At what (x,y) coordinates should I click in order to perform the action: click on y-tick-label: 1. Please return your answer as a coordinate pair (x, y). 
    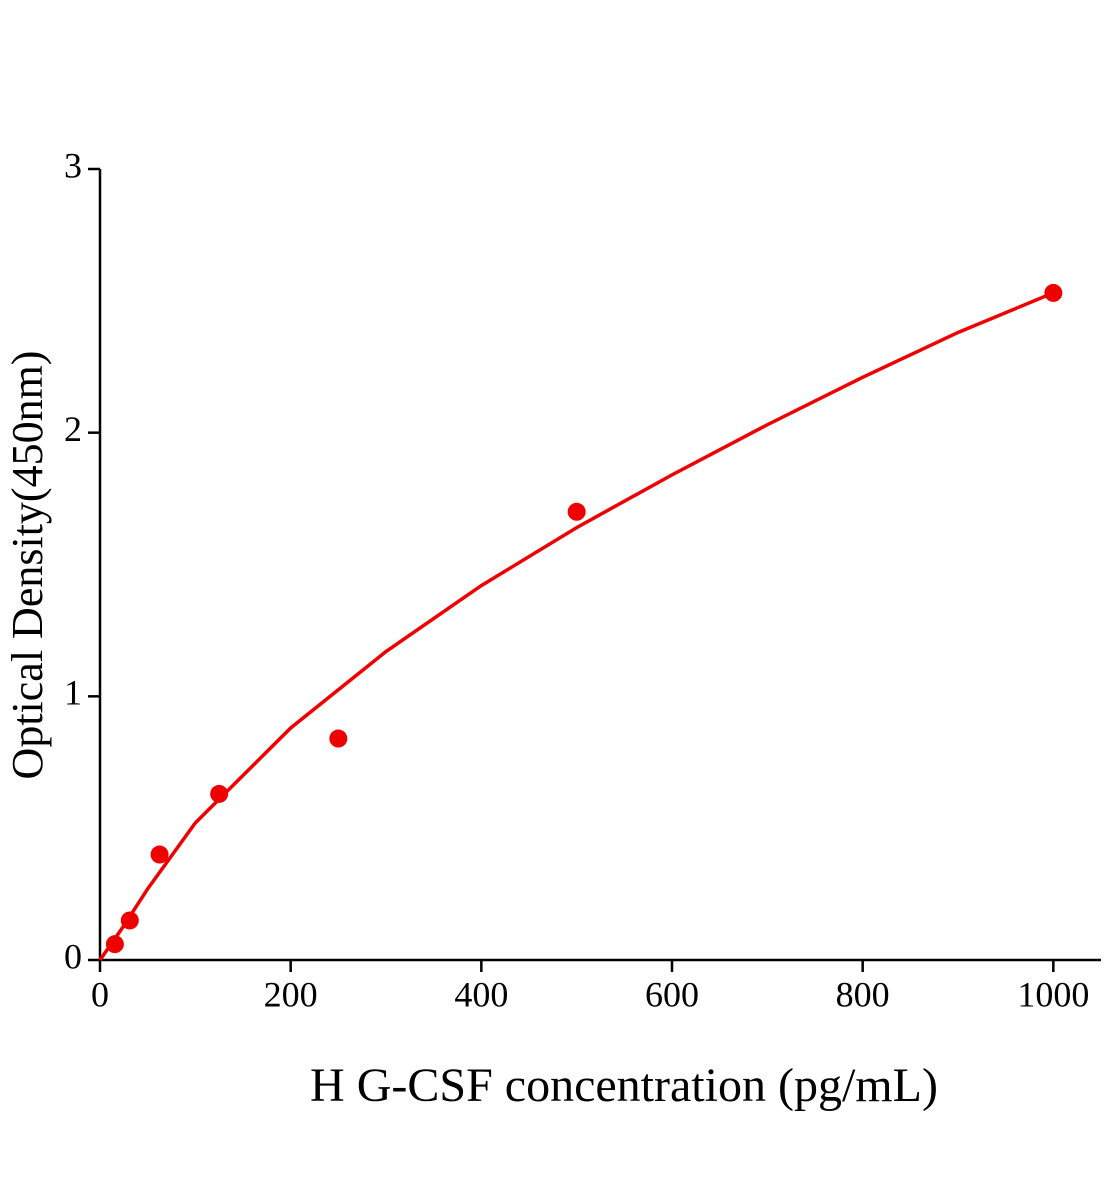
    Looking at the image, I should click on (73, 693).